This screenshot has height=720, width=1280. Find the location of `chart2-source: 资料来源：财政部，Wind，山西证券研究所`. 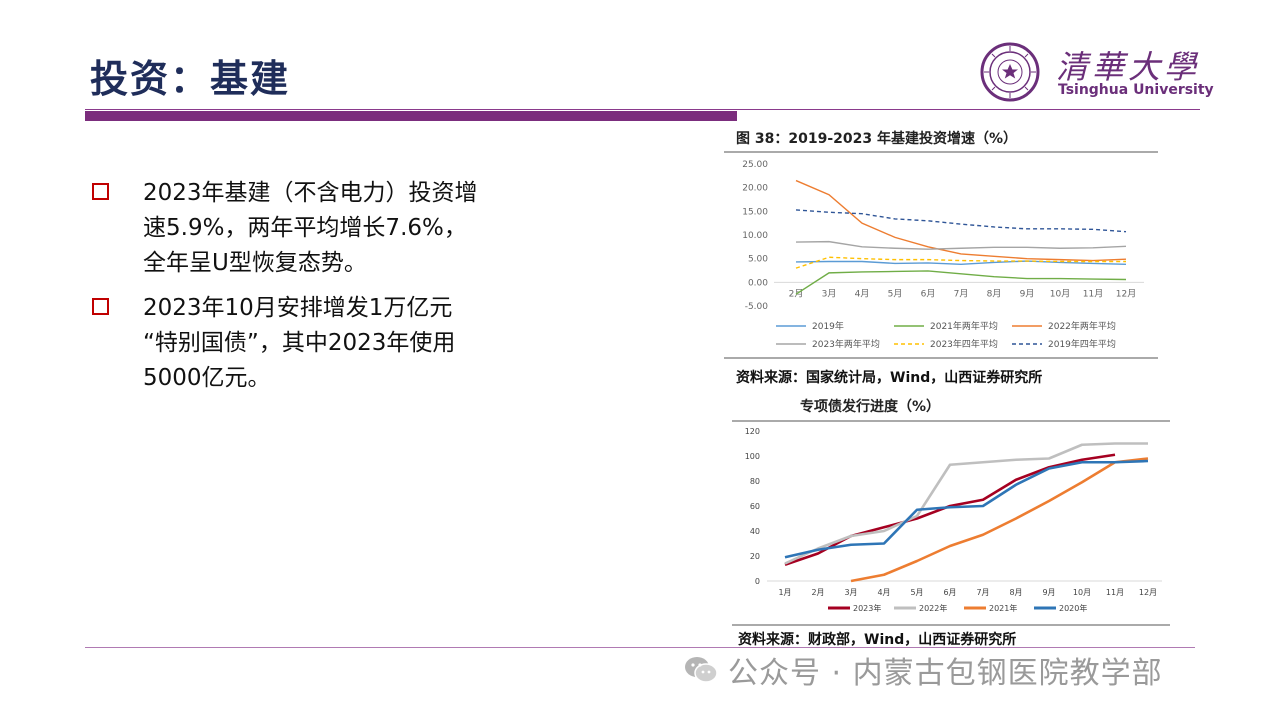

chart2-source: 资料来源：财政部，Wind，山西证券研究所 is located at coordinates (877, 640).